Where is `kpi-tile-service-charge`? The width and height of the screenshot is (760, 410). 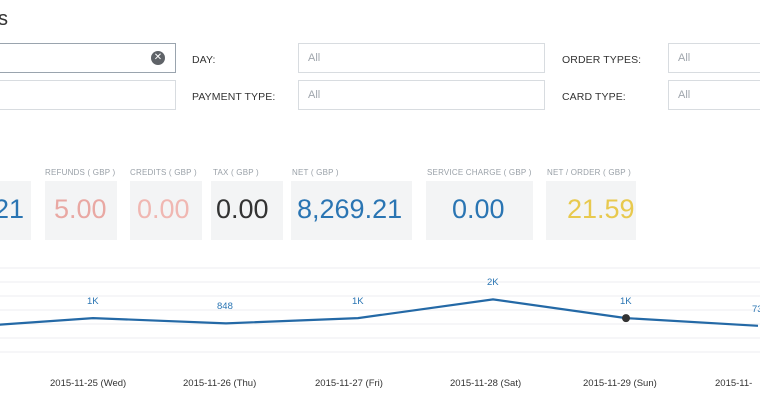 kpi-tile-service-charge is located at coordinates (479, 210).